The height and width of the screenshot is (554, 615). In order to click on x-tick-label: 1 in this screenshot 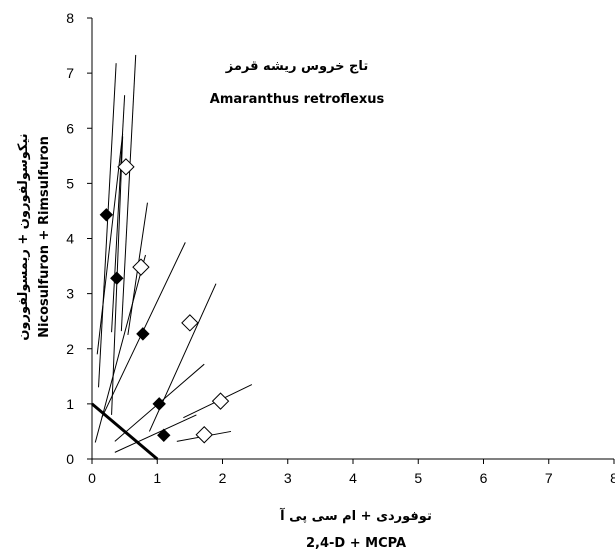, I will do `click(157, 478)`.